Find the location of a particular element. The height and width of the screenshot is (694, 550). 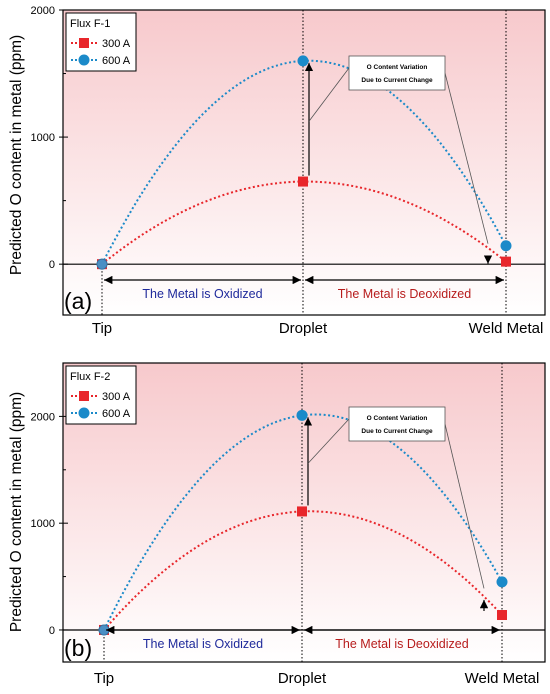

panel-label: (b) is located at coordinates (78, 648).